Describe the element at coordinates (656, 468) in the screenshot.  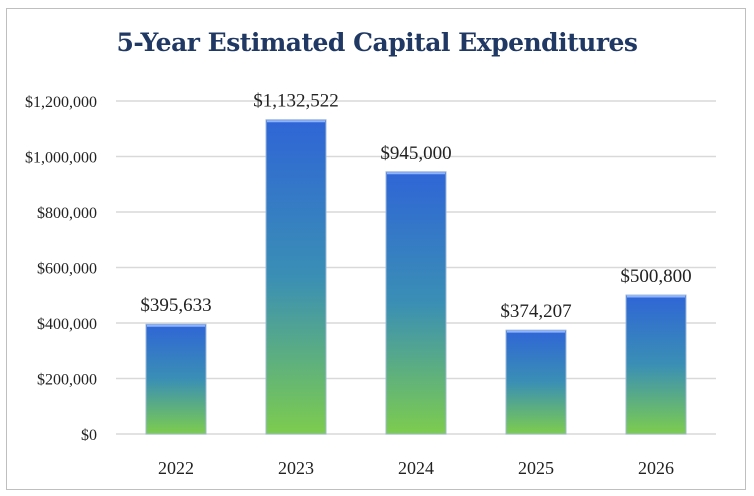
I see `x-category-label: 2026` at that location.